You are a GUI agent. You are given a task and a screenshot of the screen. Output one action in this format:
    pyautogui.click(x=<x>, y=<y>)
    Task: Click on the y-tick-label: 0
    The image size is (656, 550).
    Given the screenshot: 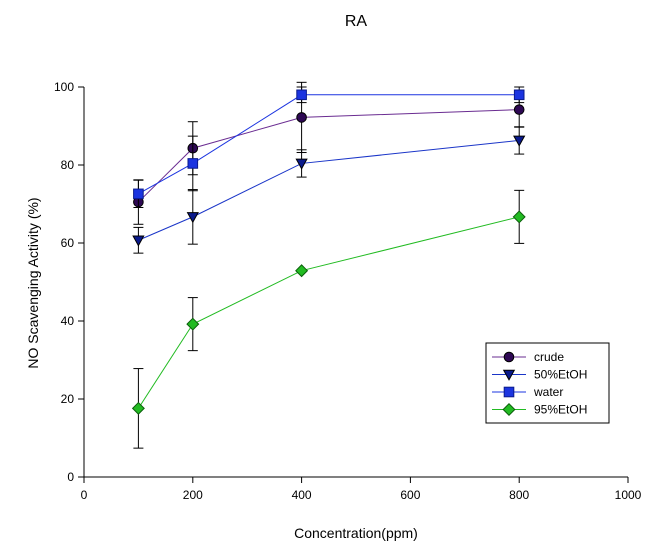 What is the action you would take?
    pyautogui.click(x=70, y=477)
    